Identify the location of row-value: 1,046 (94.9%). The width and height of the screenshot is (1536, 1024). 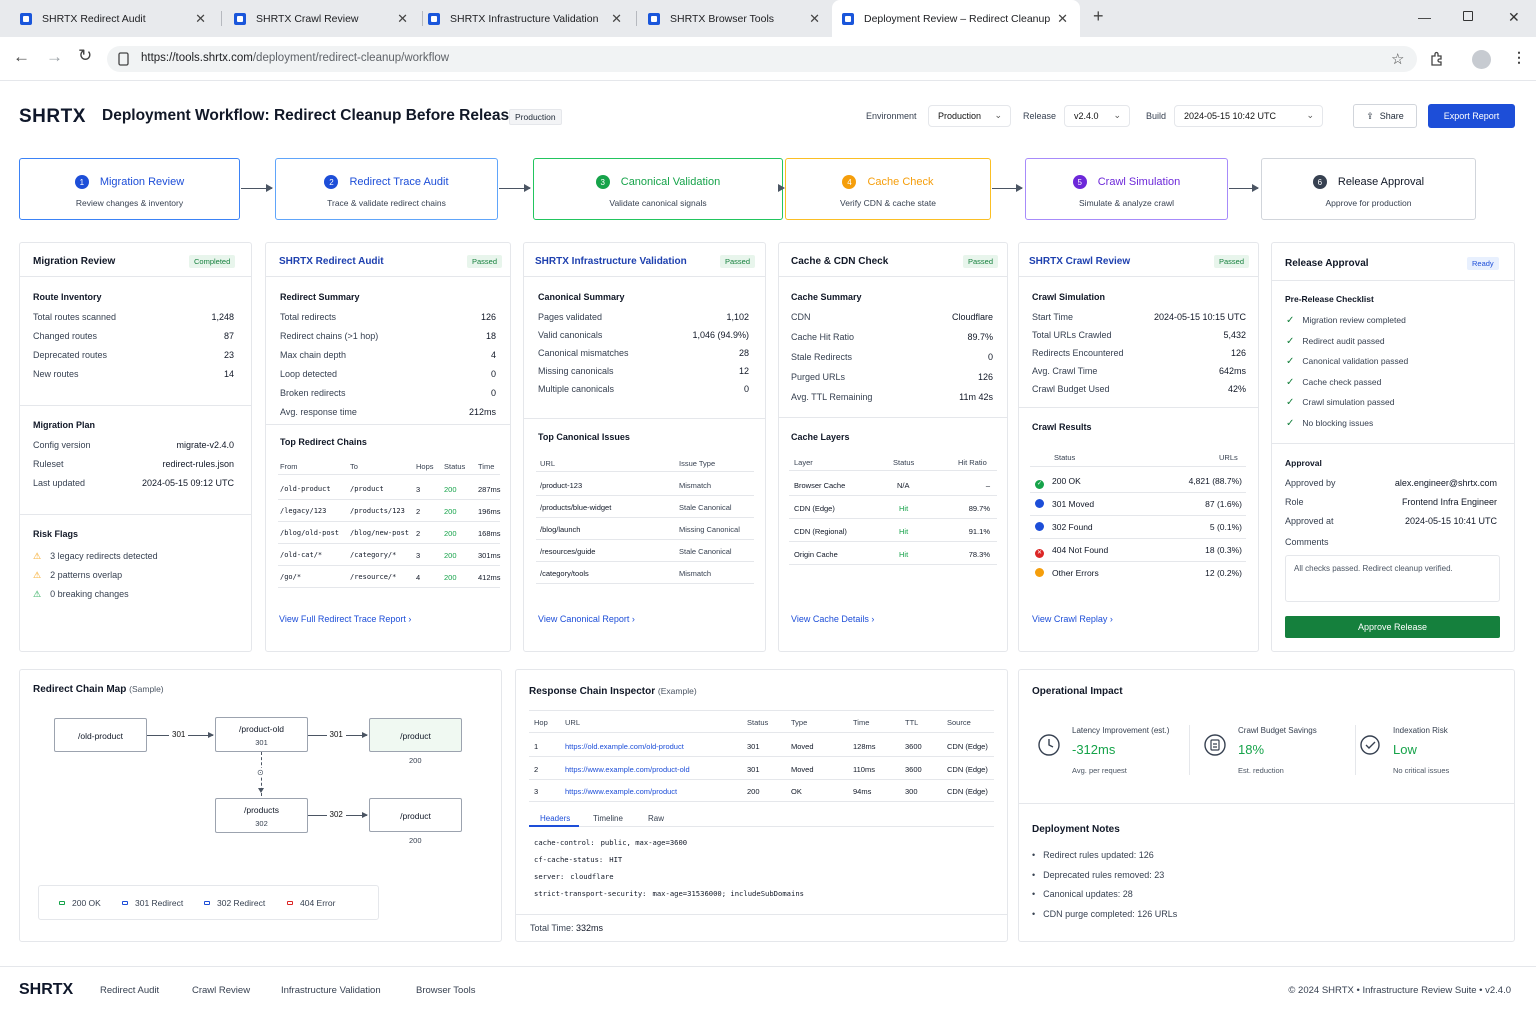
(720, 335).